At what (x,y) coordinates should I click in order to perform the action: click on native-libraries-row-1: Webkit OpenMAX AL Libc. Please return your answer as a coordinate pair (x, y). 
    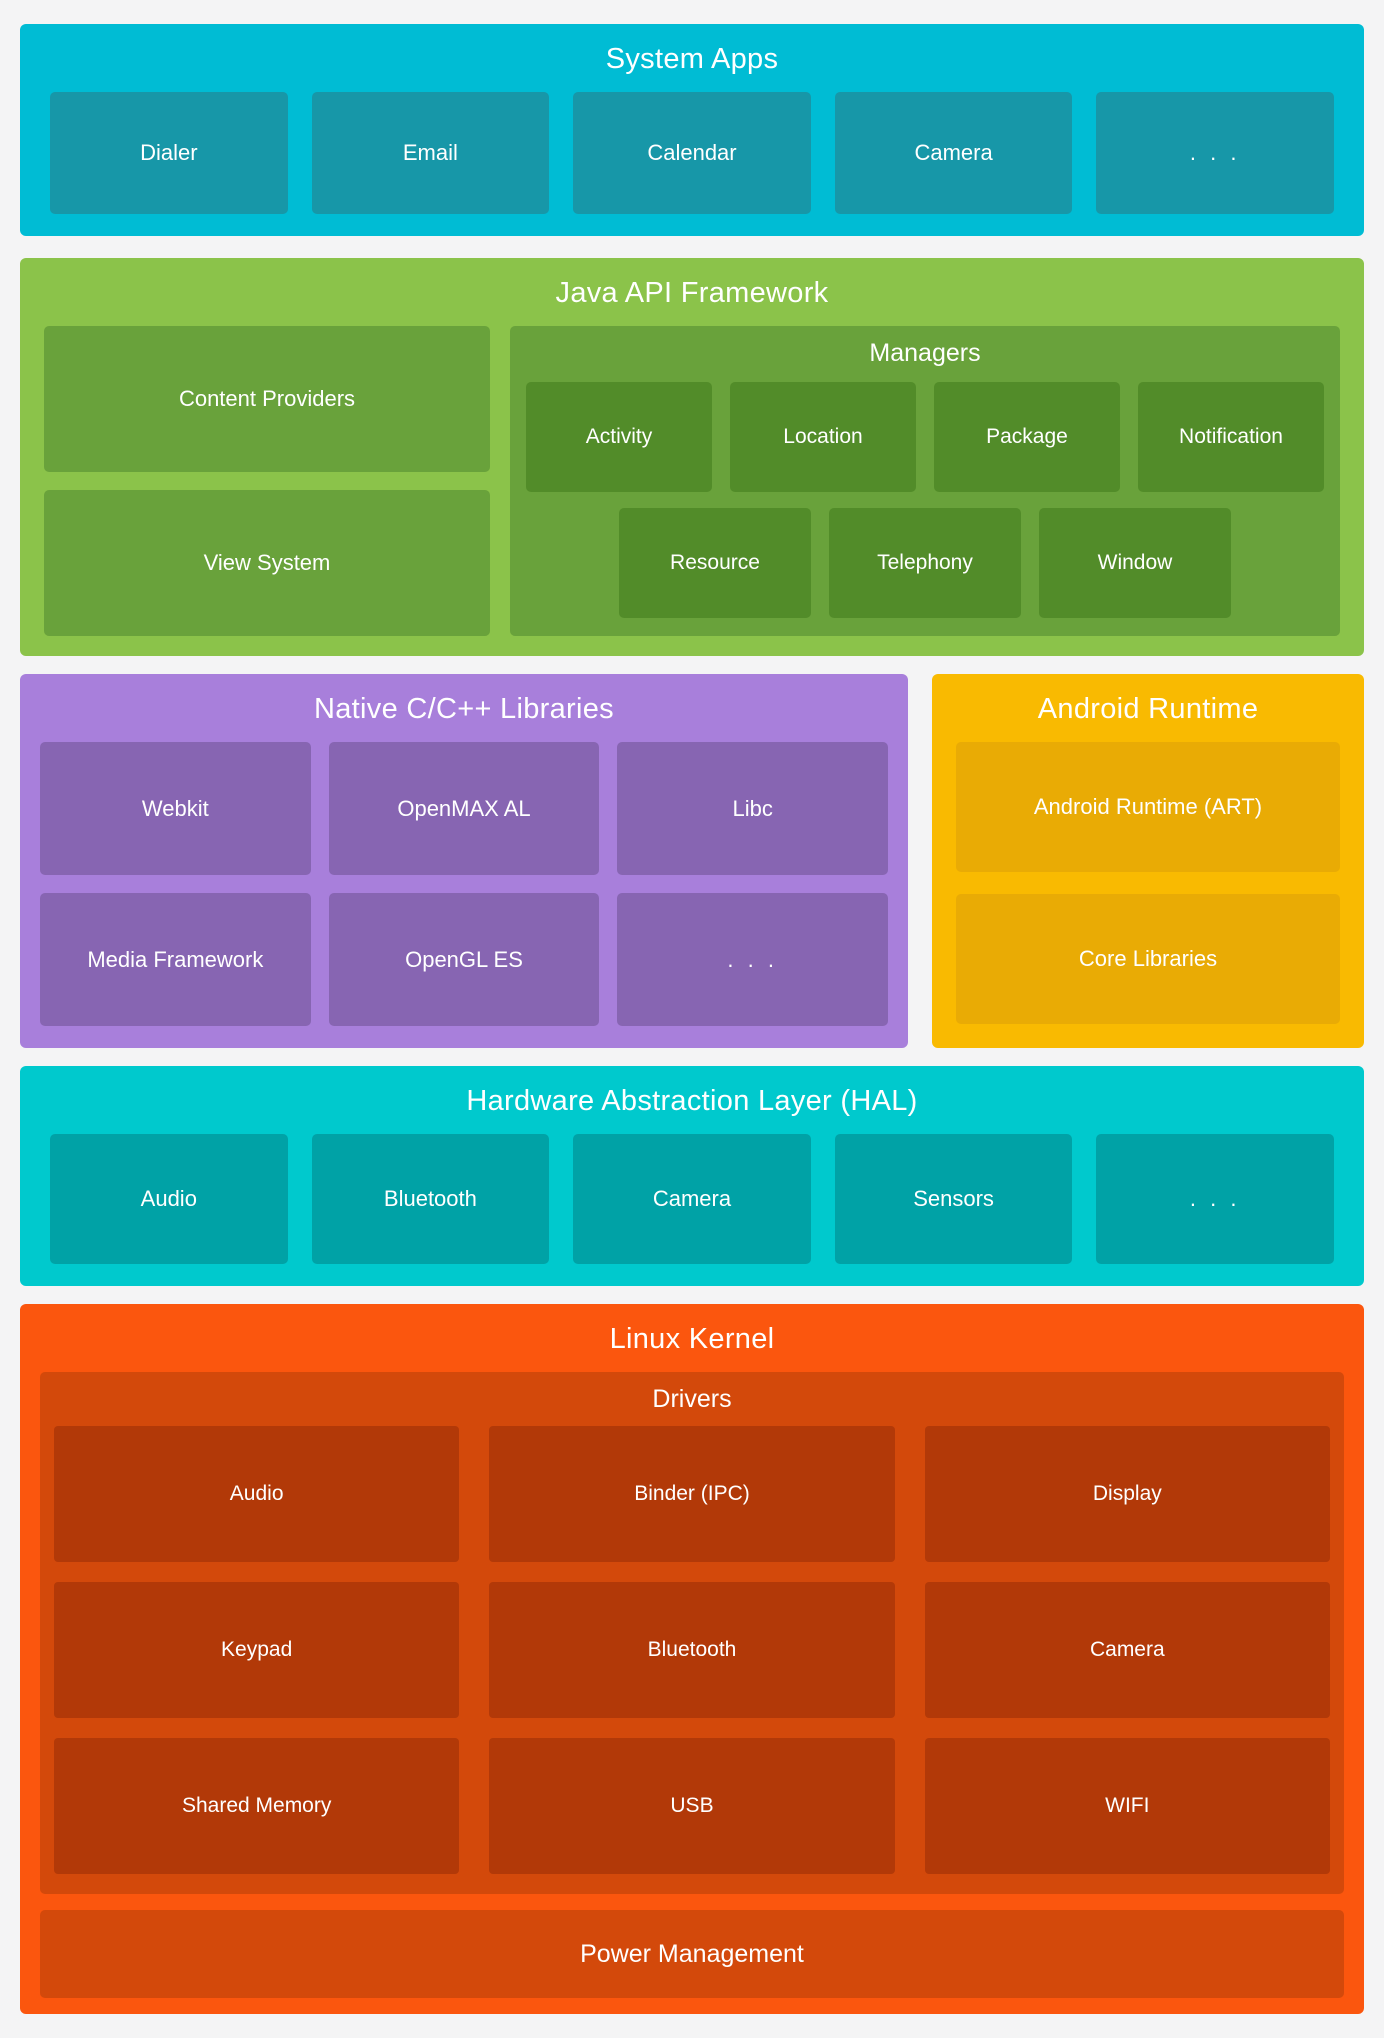
    Looking at the image, I should click on (464, 808).